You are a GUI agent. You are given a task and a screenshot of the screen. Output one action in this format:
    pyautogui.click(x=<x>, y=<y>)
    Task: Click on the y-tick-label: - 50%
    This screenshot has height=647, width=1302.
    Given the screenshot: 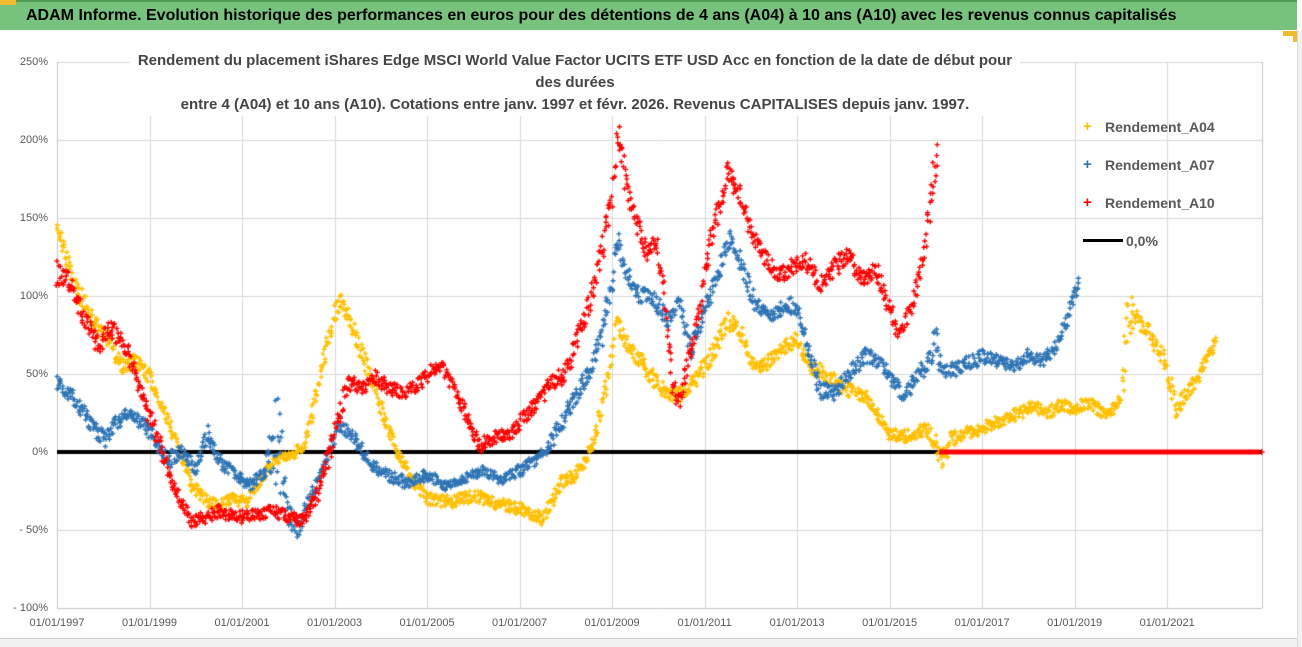 What is the action you would take?
    pyautogui.click(x=33, y=530)
    